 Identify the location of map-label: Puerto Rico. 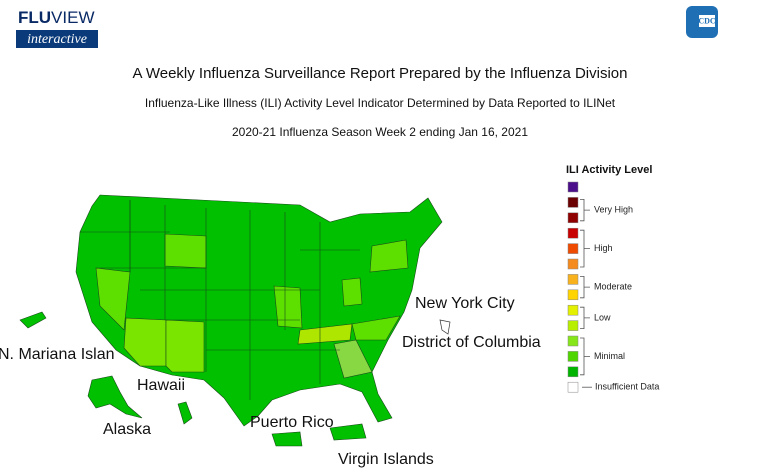
(292, 422).